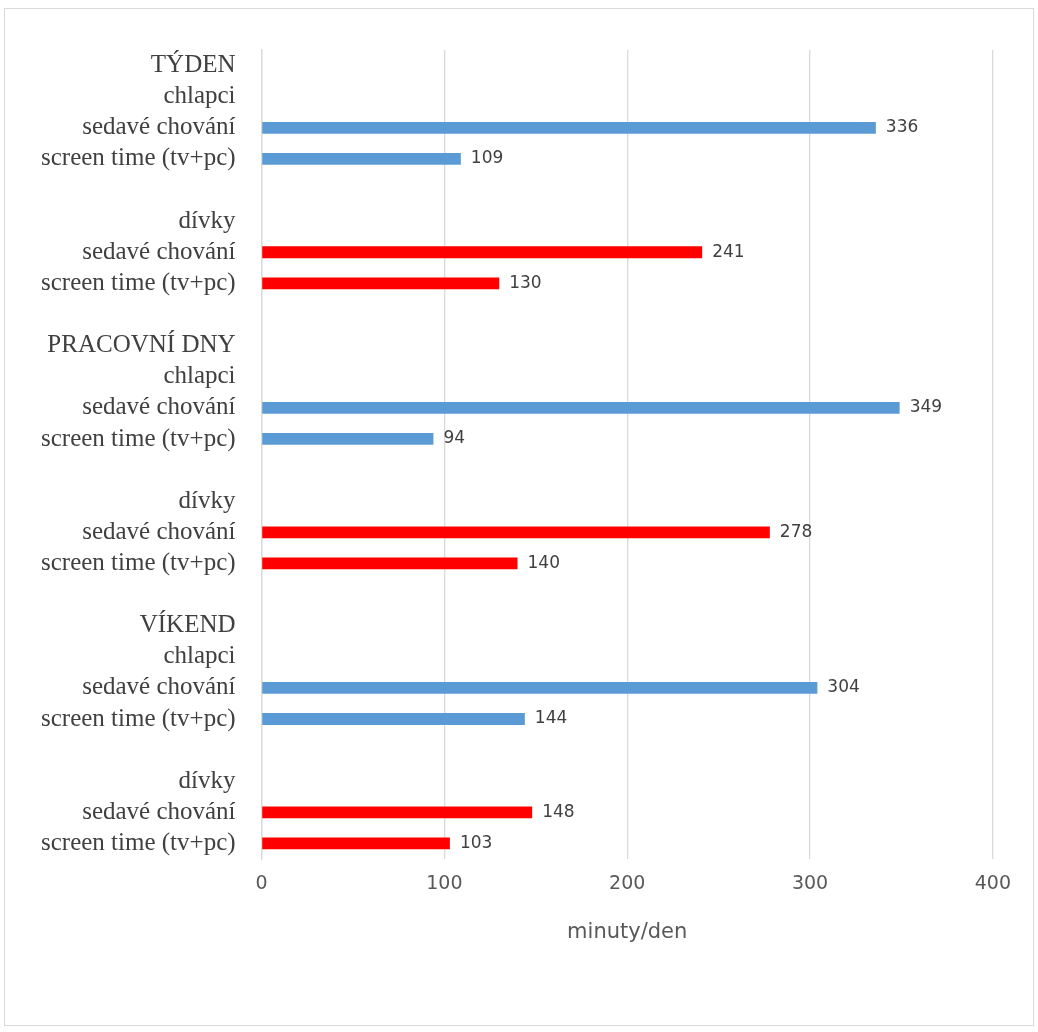  What do you see at coordinates (796, 530) in the screenshot?
I see `data-label: 278` at bounding box center [796, 530].